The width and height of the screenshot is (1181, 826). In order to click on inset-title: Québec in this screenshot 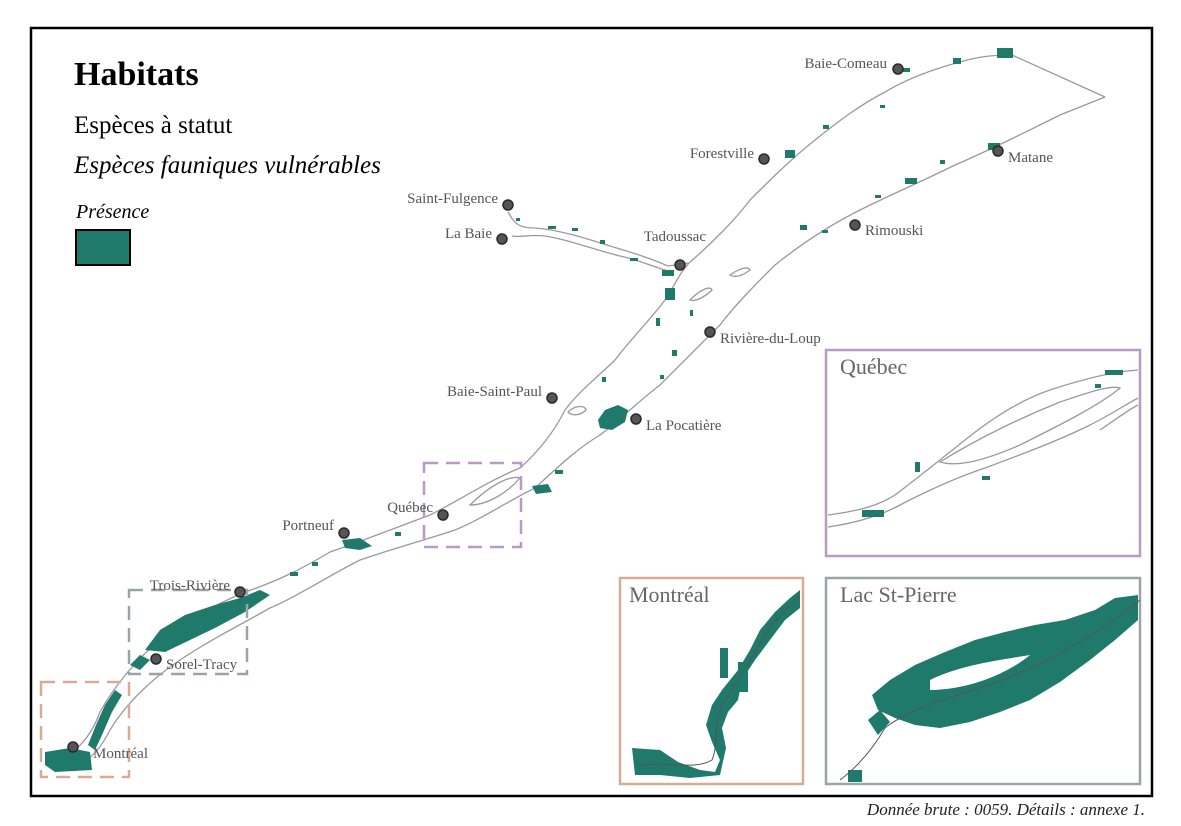, I will do `click(873, 366)`.